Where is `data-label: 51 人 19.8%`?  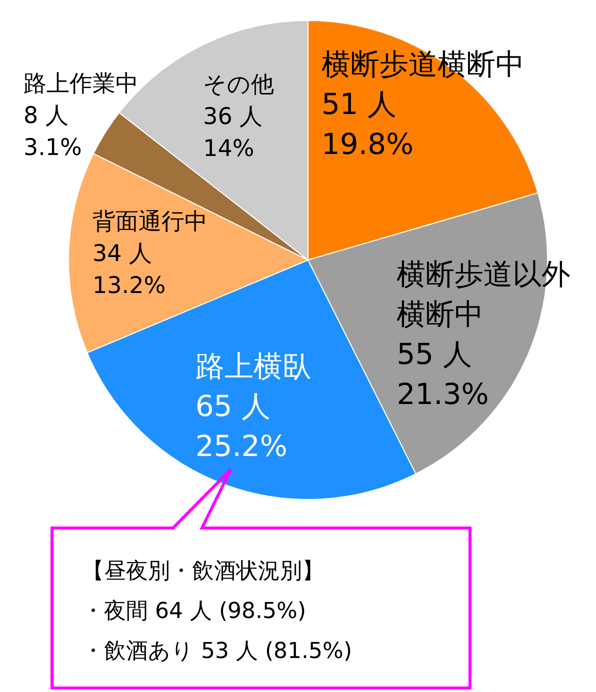 data-label: 51 人 19.8% is located at coordinates (367, 124).